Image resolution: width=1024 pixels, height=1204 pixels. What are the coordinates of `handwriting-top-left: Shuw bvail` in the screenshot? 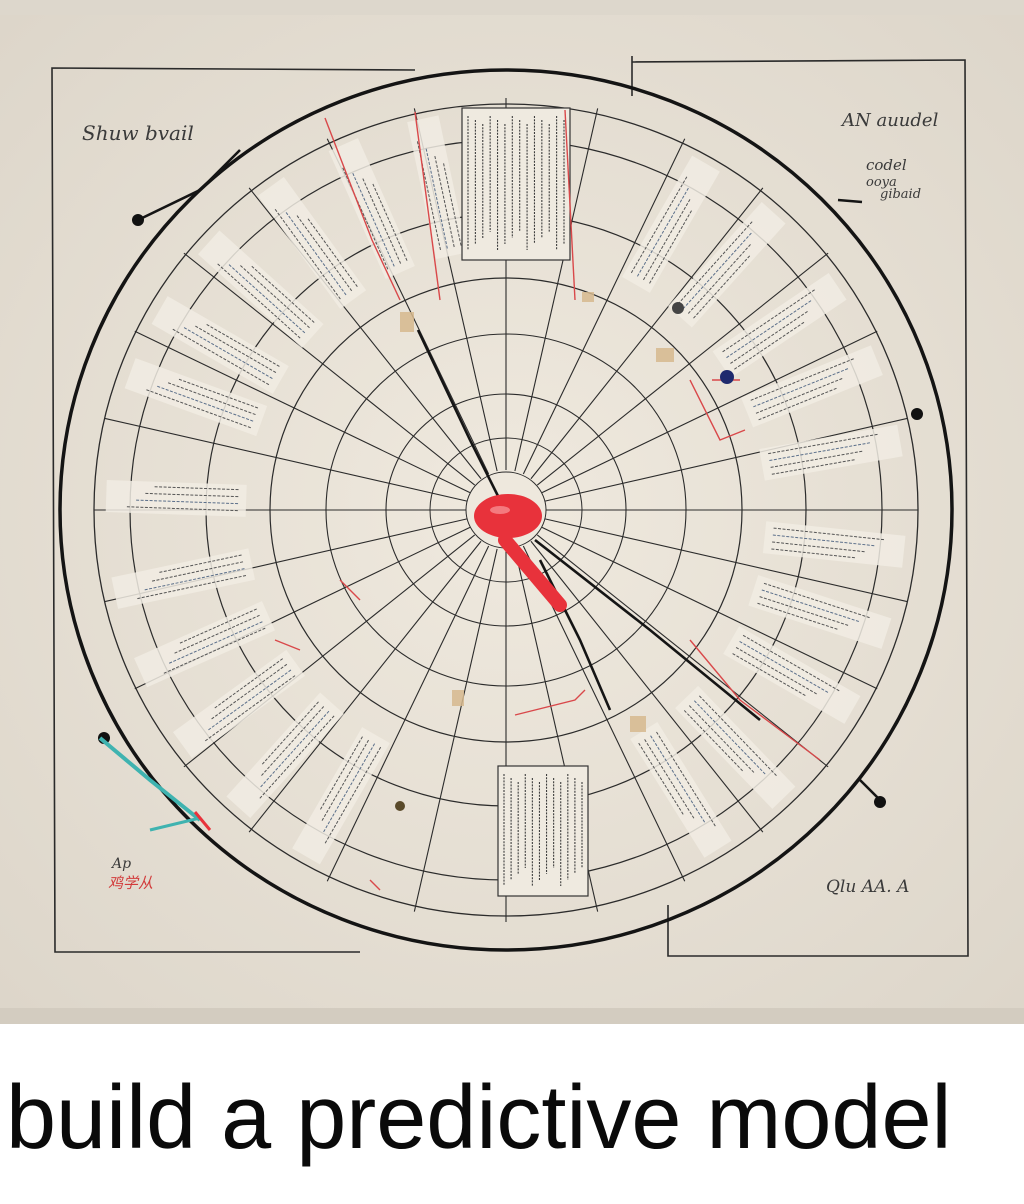 It's located at (138, 133).